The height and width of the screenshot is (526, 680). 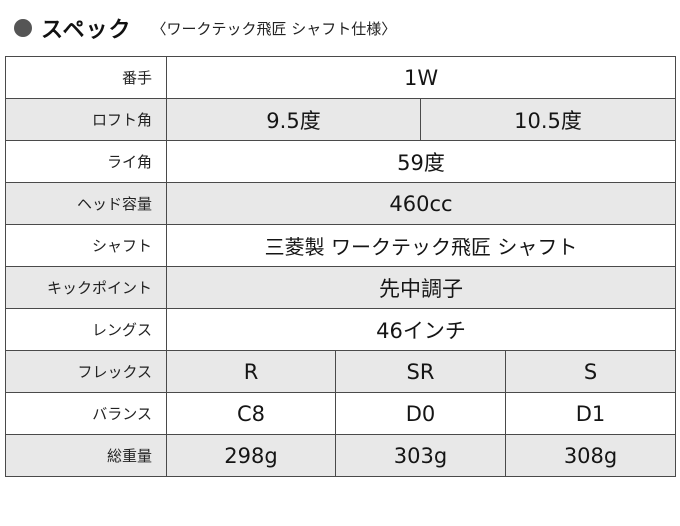 I want to click on row-label-weight: 総重量, so click(x=86, y=455).